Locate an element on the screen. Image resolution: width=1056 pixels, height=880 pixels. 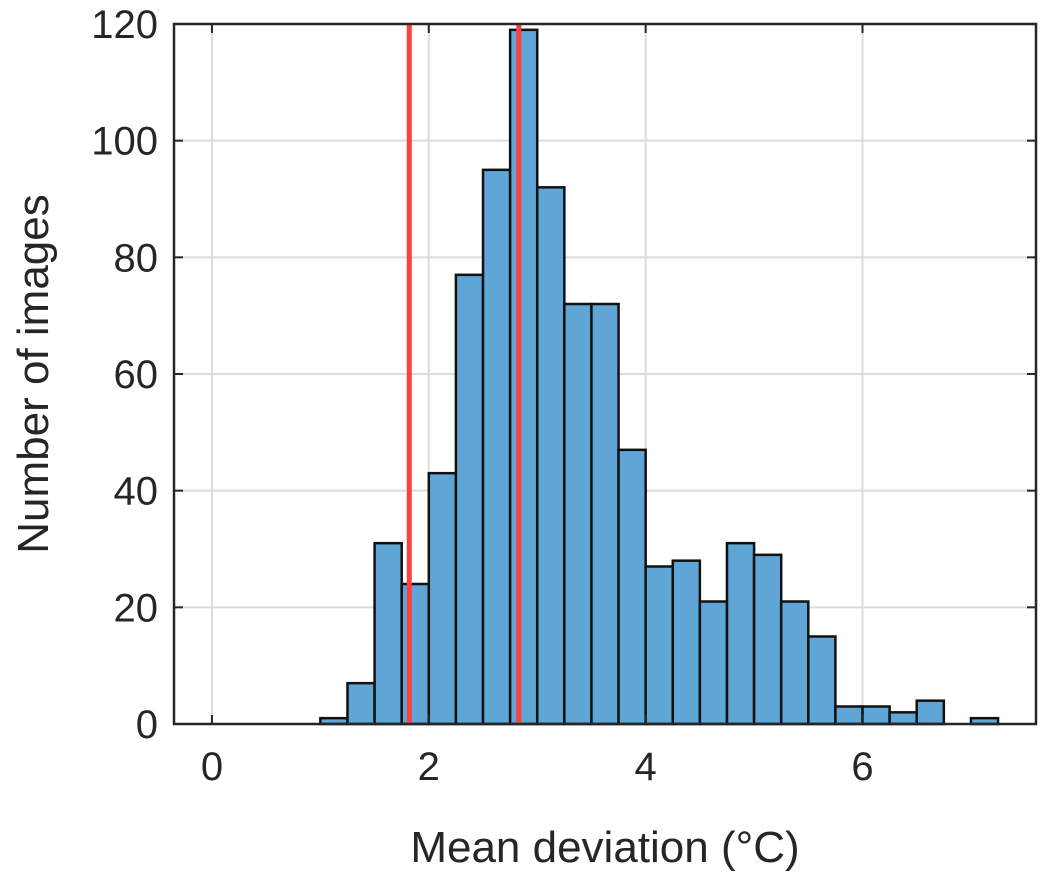
x-tick-label: 4 is located at coordinates (646, 767).